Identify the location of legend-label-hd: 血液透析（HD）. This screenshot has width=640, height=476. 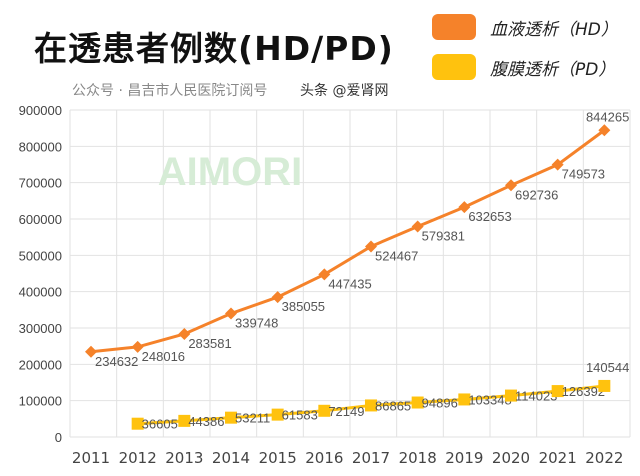
(554, 29).